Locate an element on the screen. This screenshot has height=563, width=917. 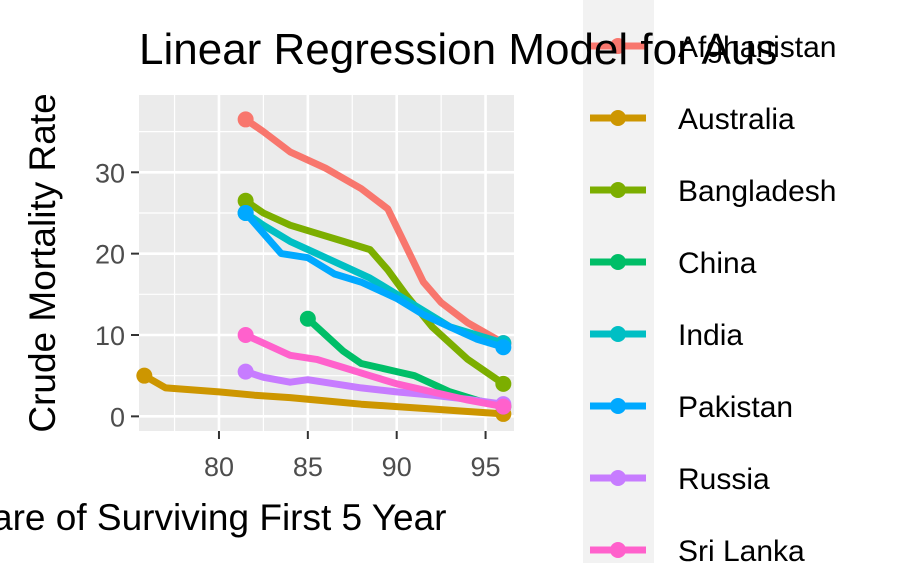
x-axis-label: are of Surviving First 5 Year is located at coordinates (223, 517).